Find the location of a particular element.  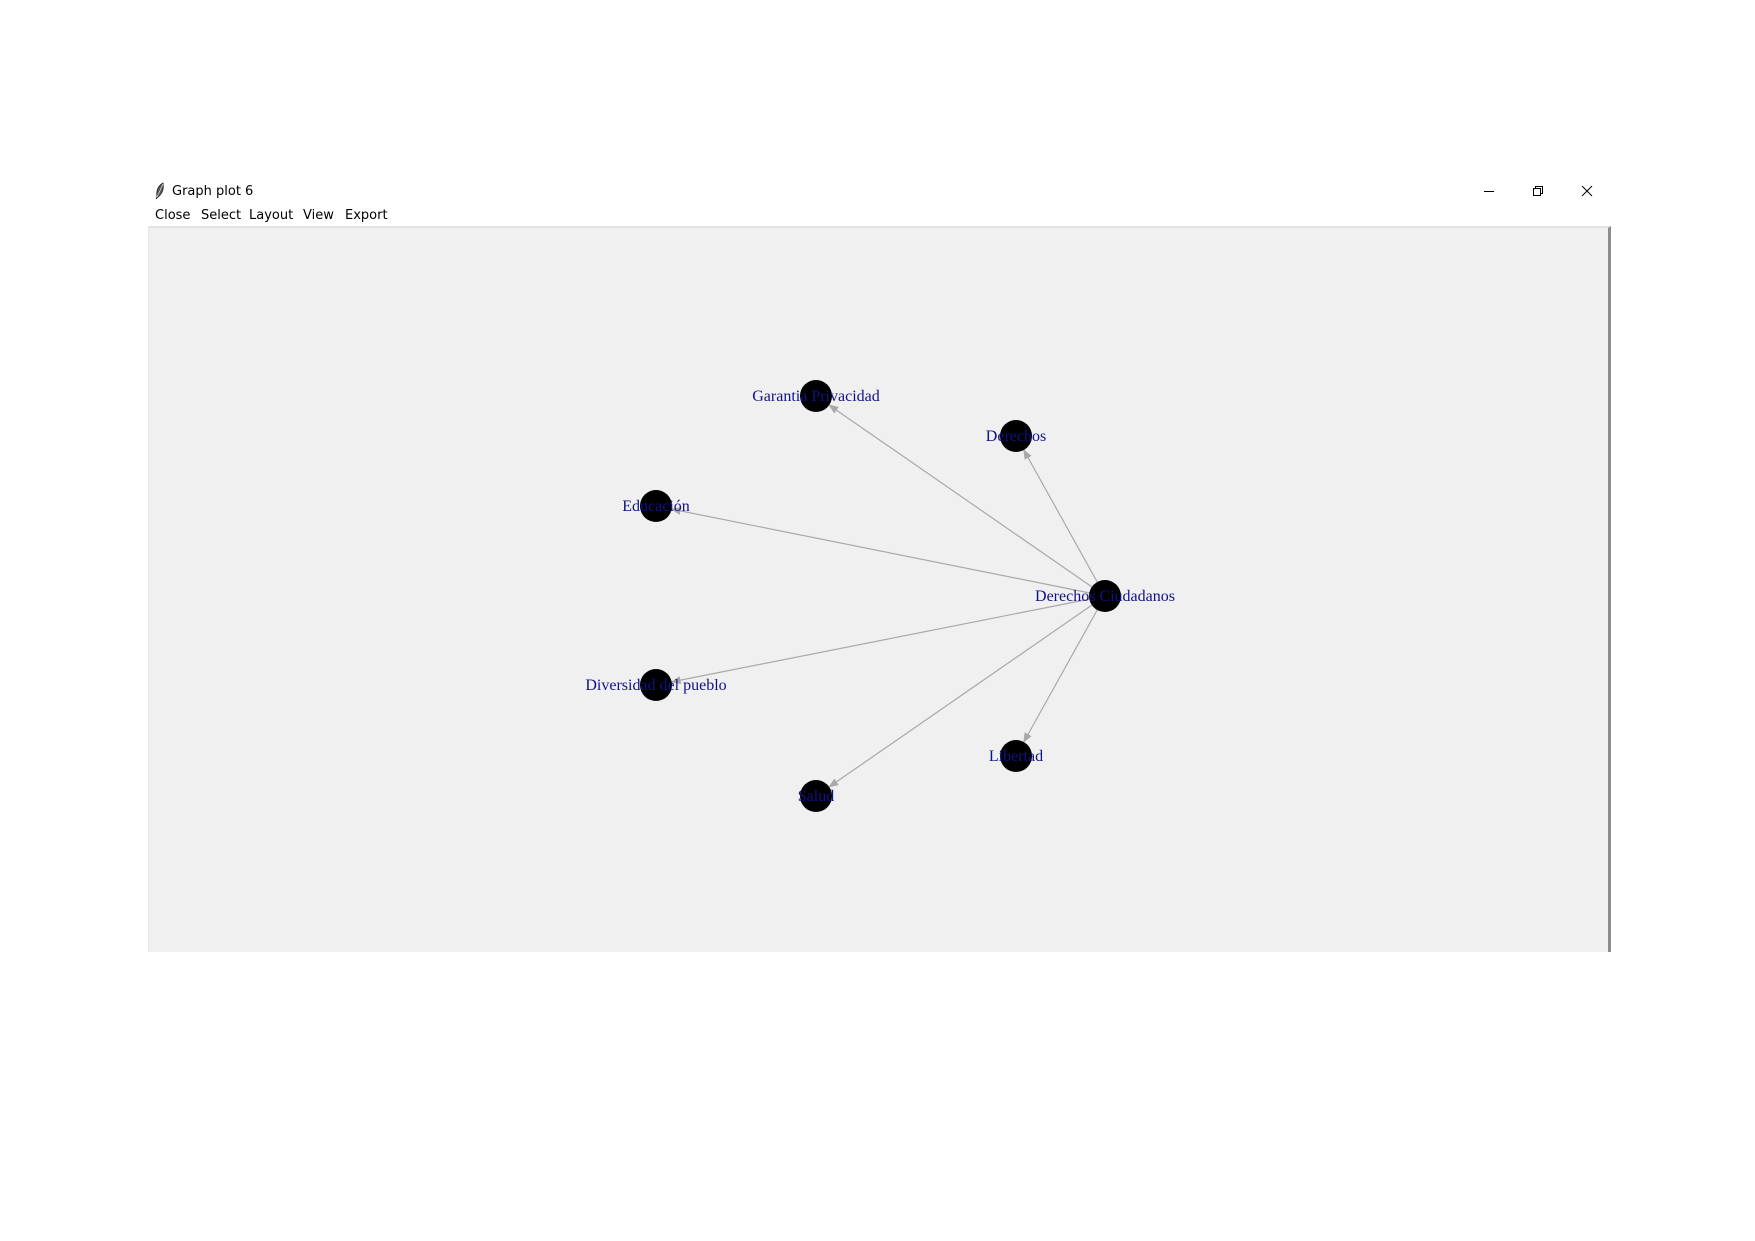

node-derechos-ciudadanos: Derechos Ciudadanos is located at coordinates (1105, 596).